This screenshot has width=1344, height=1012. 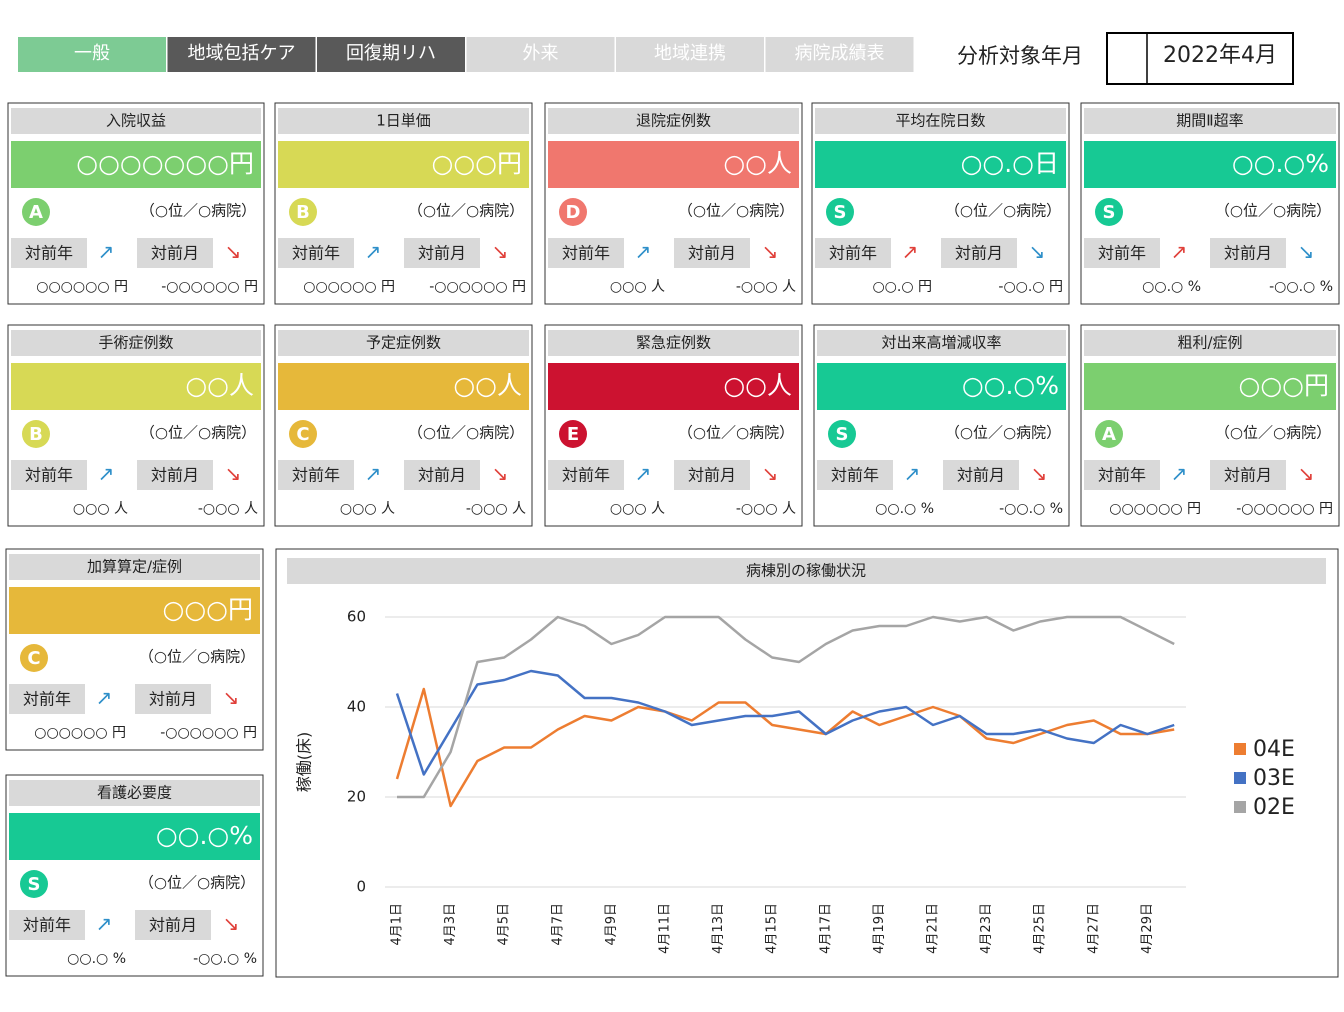 What do you see at coordinates (1171, 287) in the screenshot?
I see `yoy-value: ○○.○ %` at bounding box center [1171, 287].